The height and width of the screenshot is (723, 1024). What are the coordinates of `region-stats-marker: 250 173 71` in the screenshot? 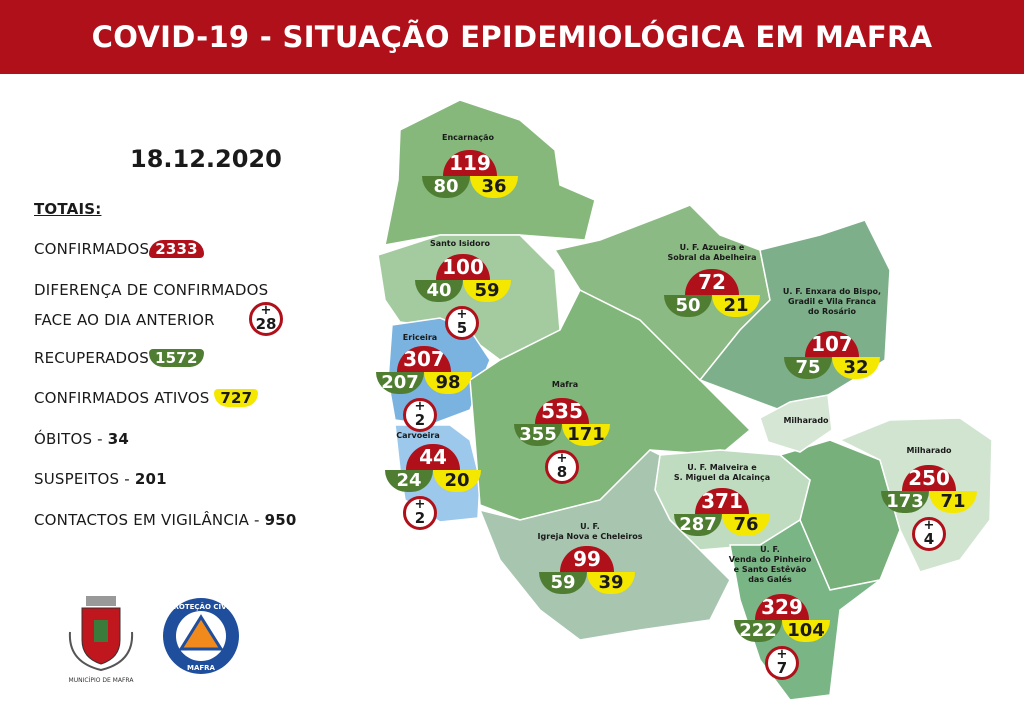 It's located at (929, 489).